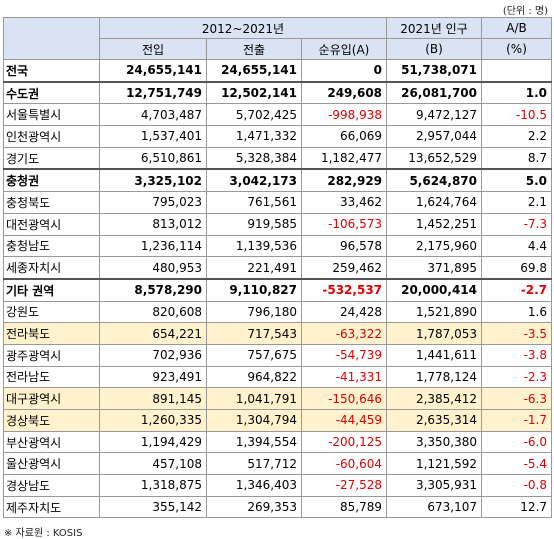  What do you see at coordinates (278, 377) in the screenshot?
I see `data-row: 전라남도 923,491 964,822 -41,331 1,778,124 -2.3` at bounding box center [278, 377].